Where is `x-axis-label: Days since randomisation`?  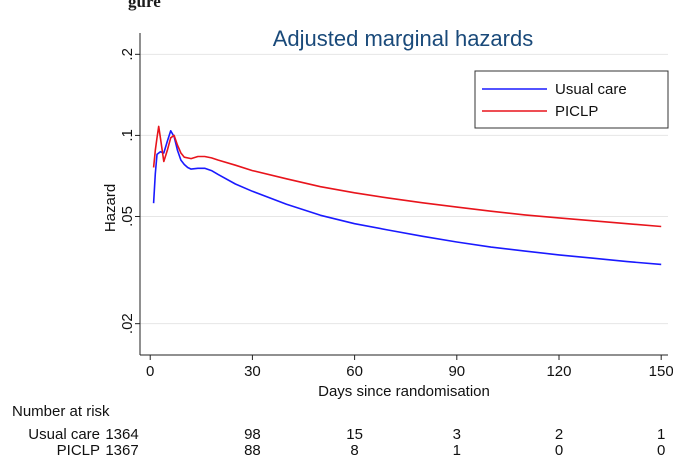
x-axis-label: Days since randomisation is located at coordinates (404, 391).